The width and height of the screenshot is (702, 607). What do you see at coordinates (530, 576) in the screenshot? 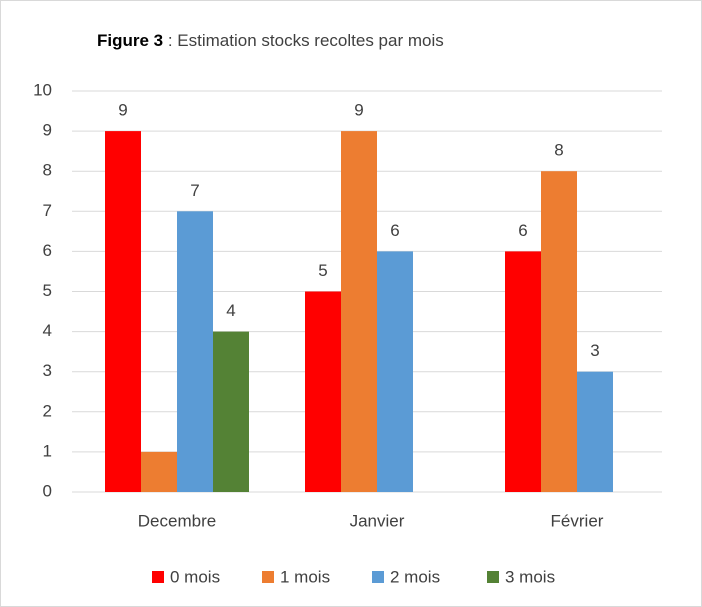
I see `legend-label: 3 mois` at bounding box center [530, 576].